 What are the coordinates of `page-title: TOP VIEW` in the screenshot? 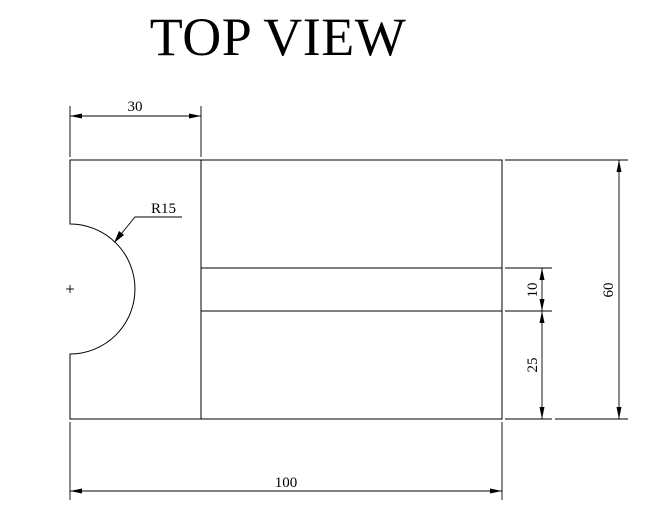 It's located at (278, 37).